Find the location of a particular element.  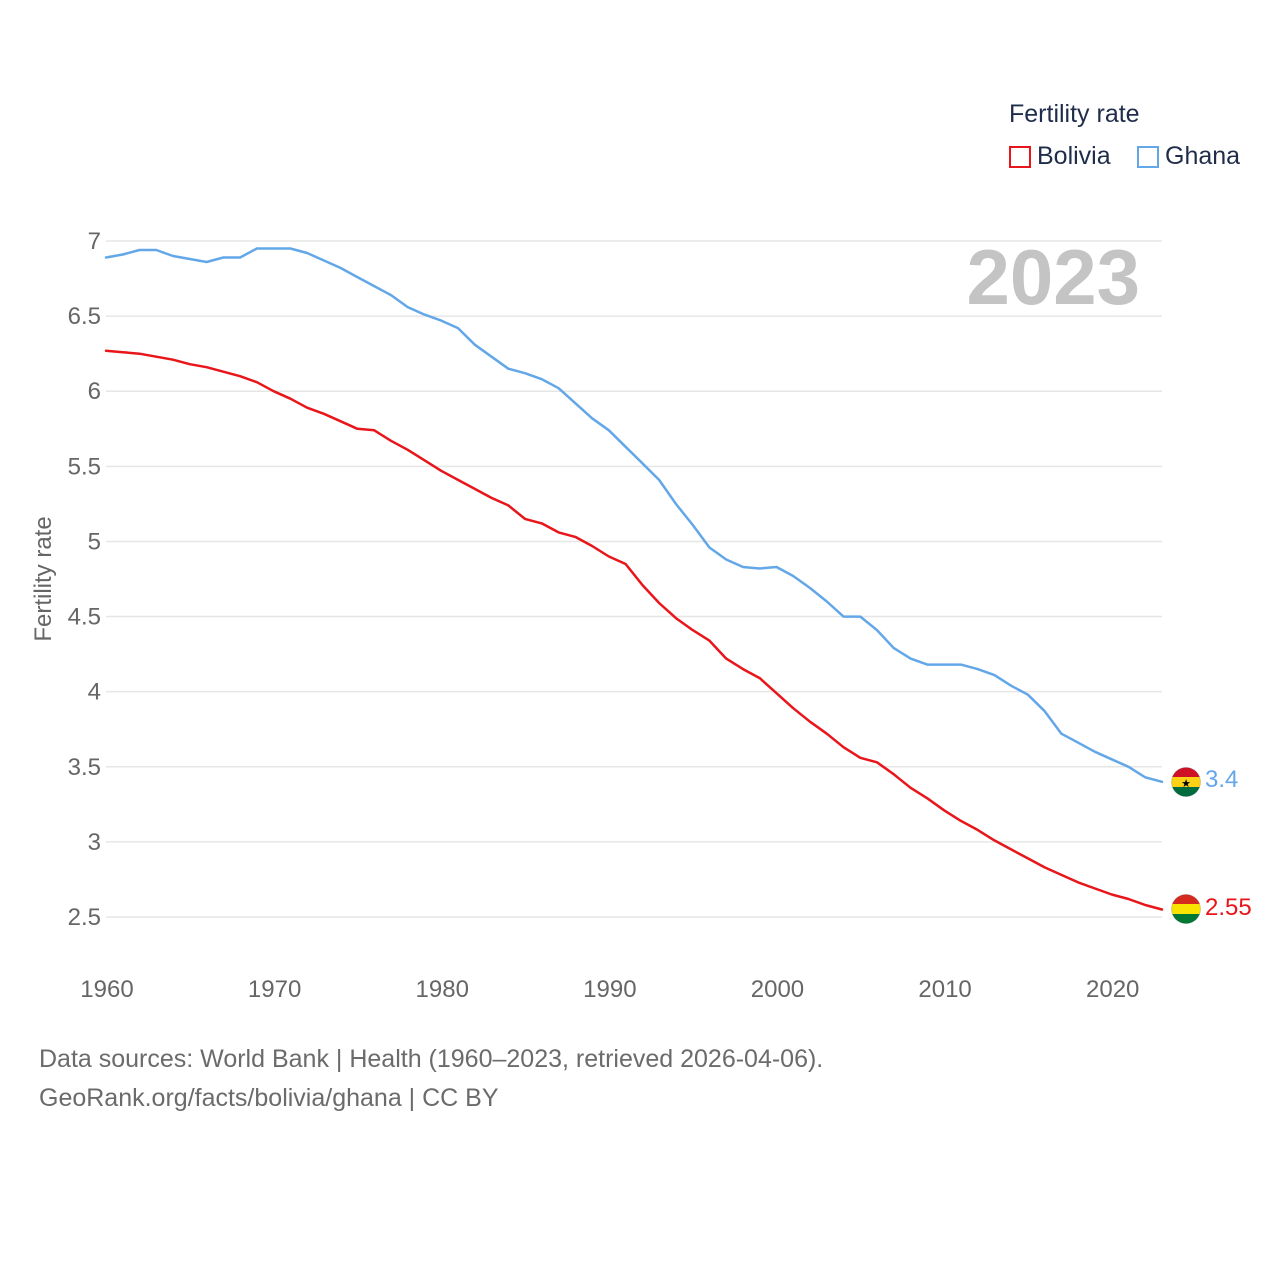

legend-swatch-bolivia is located at coordinates (1020, 156).